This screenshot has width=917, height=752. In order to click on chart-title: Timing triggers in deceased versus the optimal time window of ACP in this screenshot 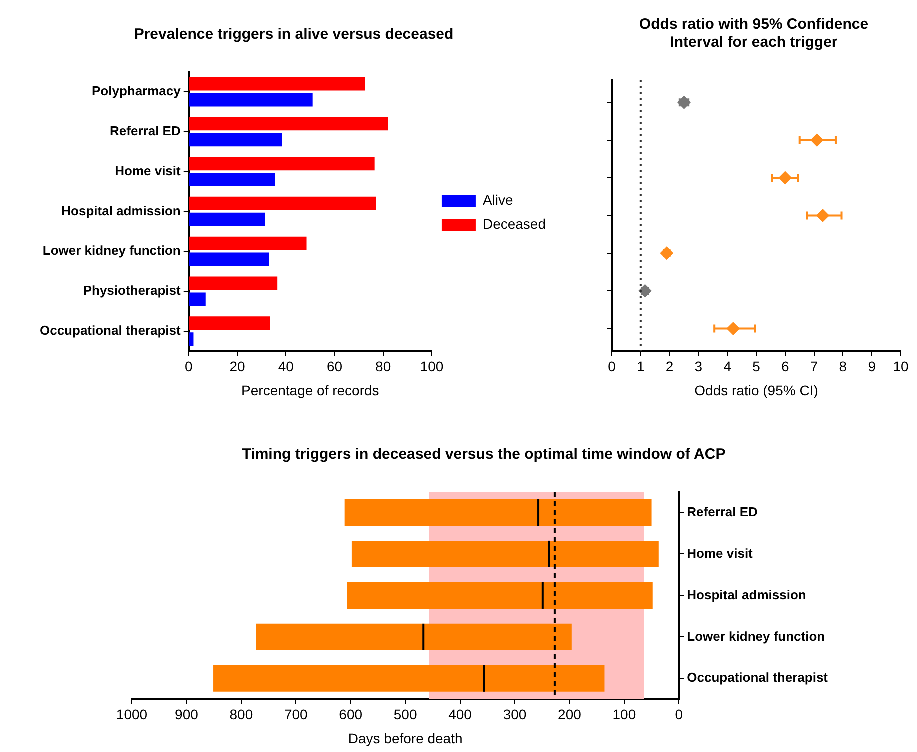, I will do `click(484, 455)`.